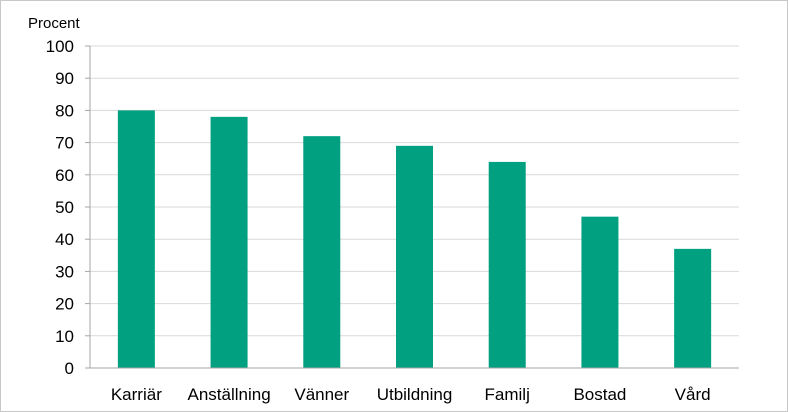 This screenshot has height=412, width=788. I want to click on y-axis-title: Procent, so click(54, 23).